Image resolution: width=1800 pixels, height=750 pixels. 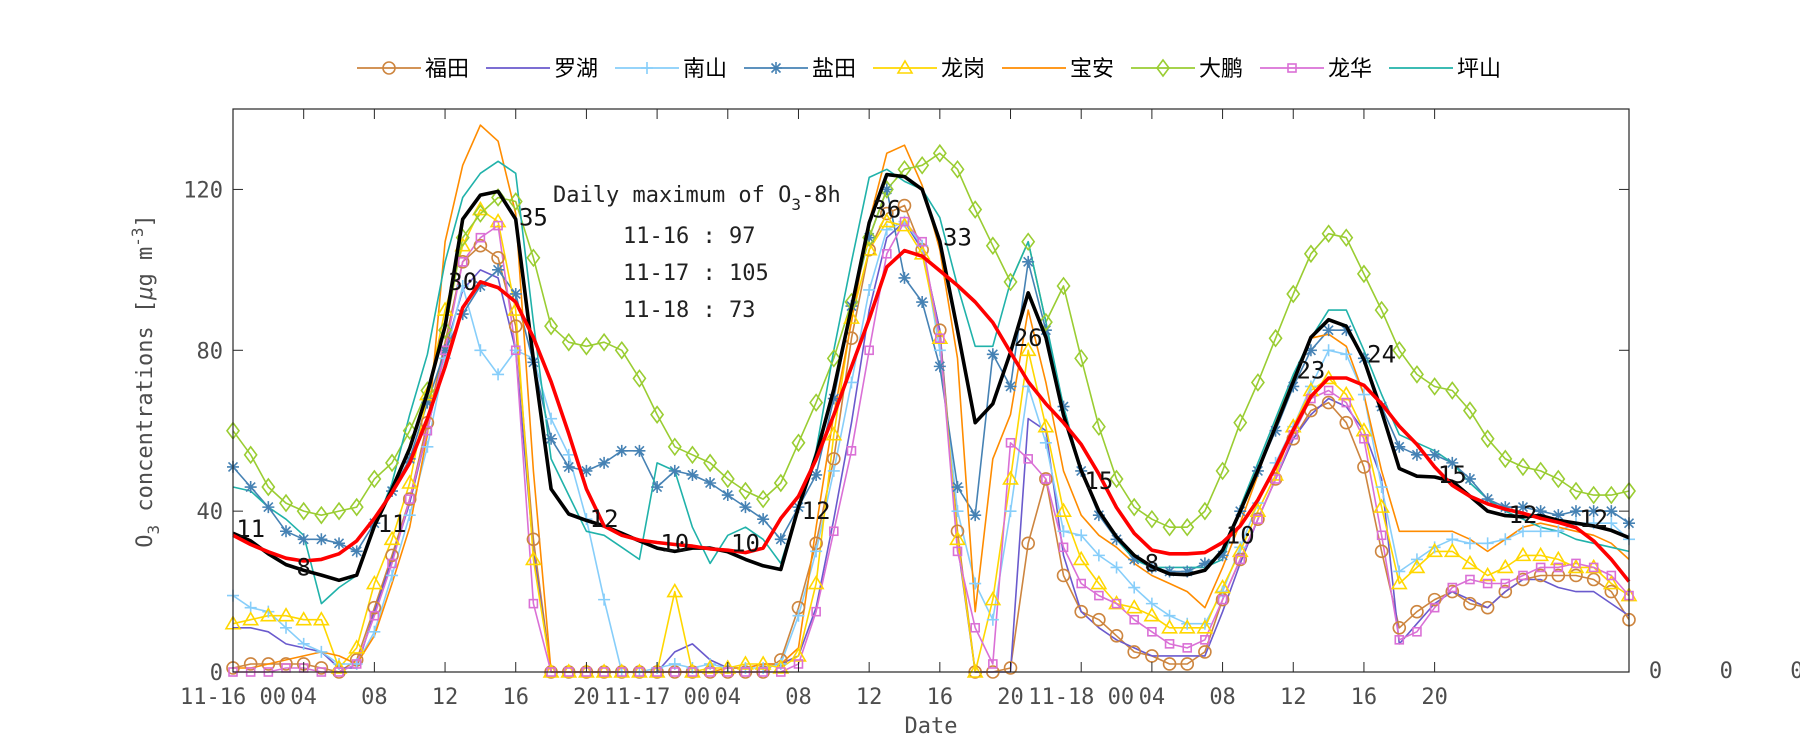 What do you see at coordinates (1058, 69) in the screenshot?
I see `legend-item: 宝安` at bounding box center [1058, 69].